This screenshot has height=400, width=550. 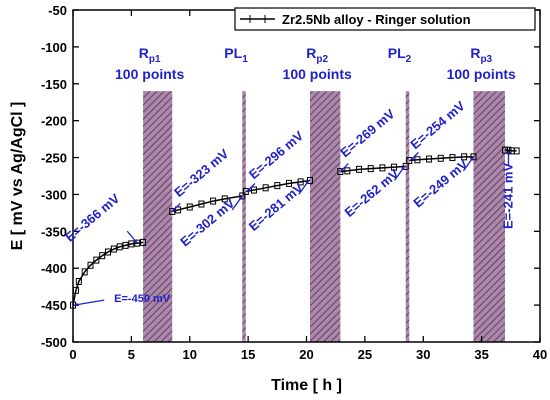 What do you see at coordinates (322, 59) in the screenshot?
I see `region-label-subscript: p2` at bounding box center [322, 59].